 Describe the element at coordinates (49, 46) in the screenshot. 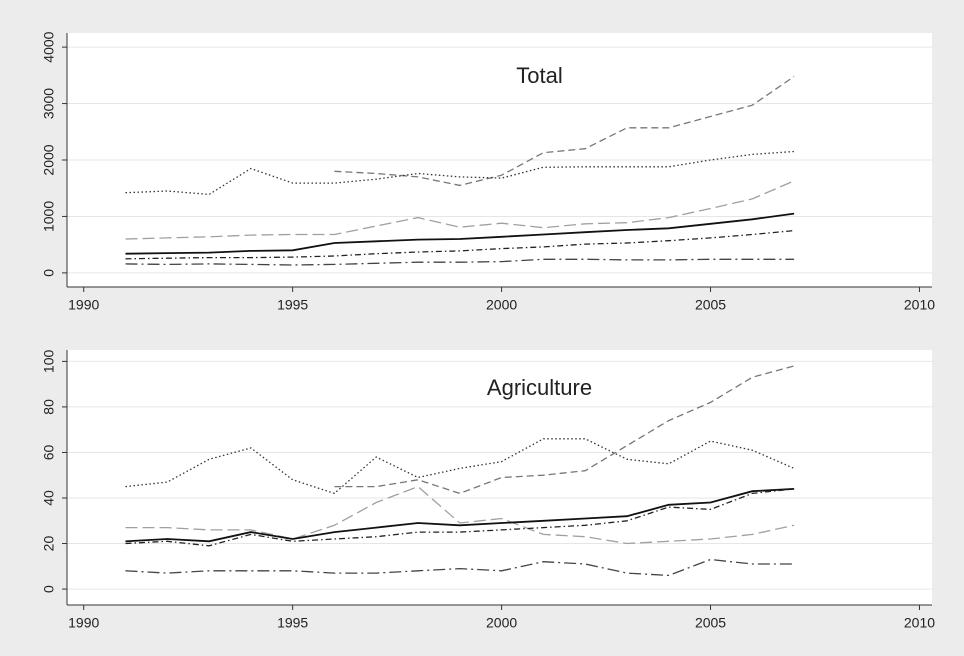

I see `y-tick-label: 4000` at that location.